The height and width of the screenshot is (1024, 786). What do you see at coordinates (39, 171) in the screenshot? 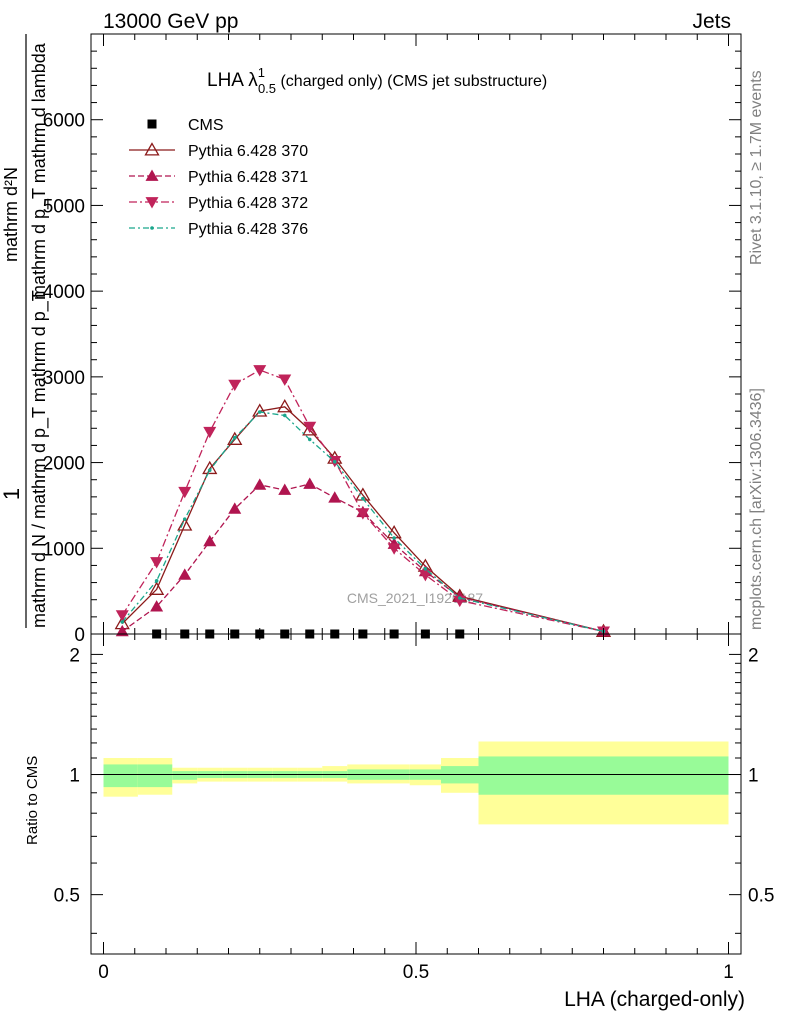
I see `ylabel-rot-den: mathrm d p_T mathrm d lambda` at bounding box center [39, 171].